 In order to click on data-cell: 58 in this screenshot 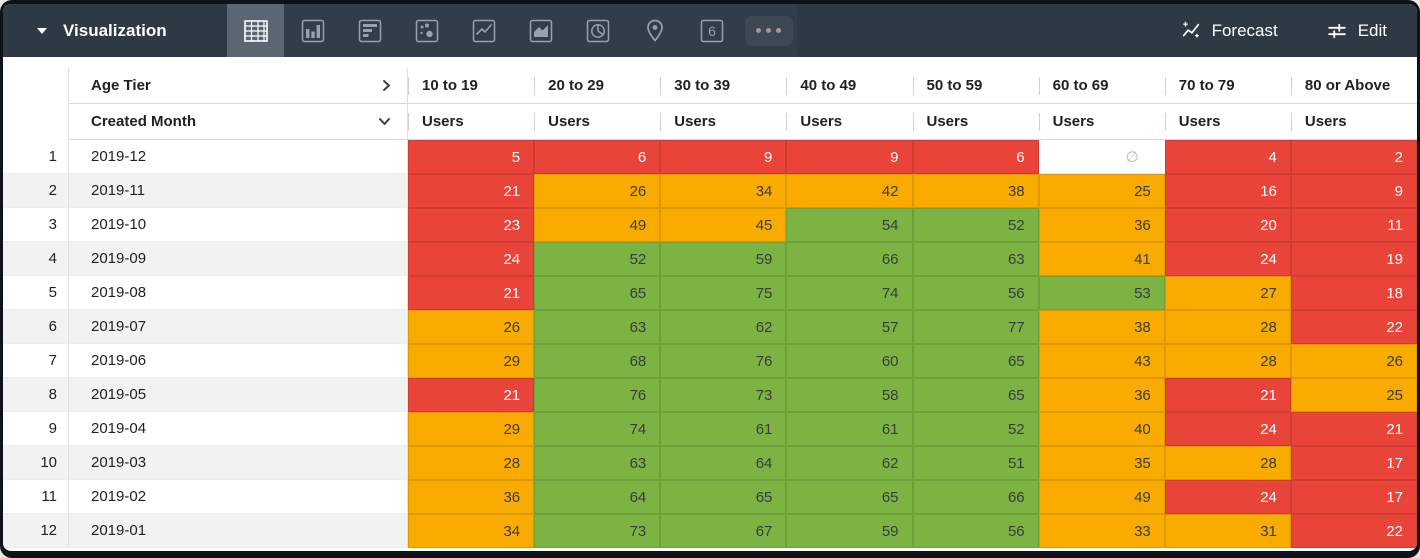, I will do `click(849, 395)`.